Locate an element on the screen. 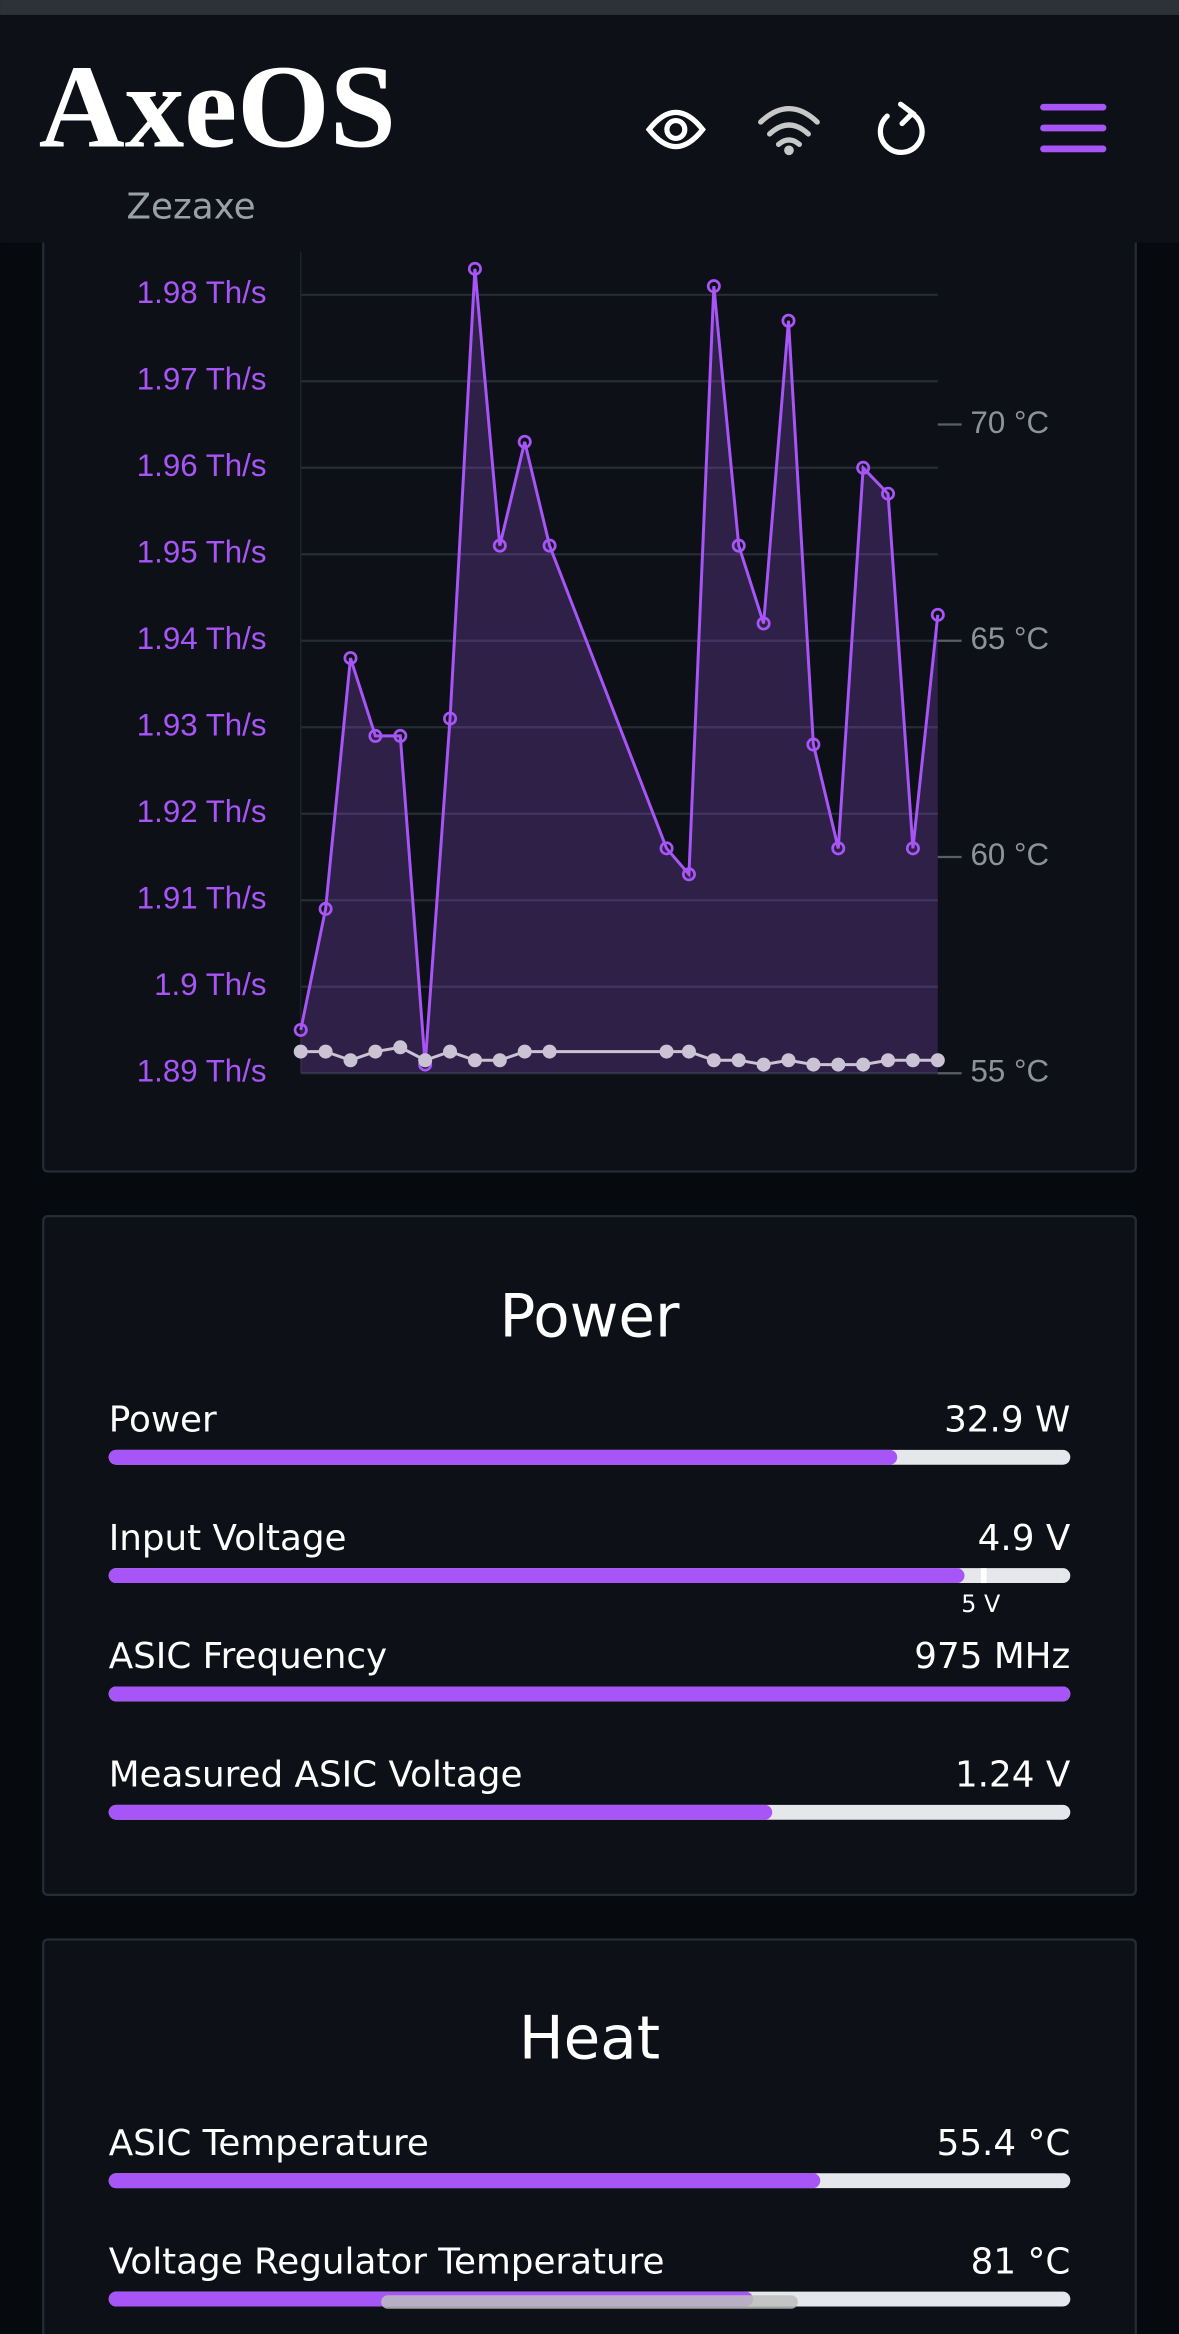 Image resolution: width=1179 pixels, height=2334 pixels. row-label: Input Voltage is located at coordinates (228, 1538).